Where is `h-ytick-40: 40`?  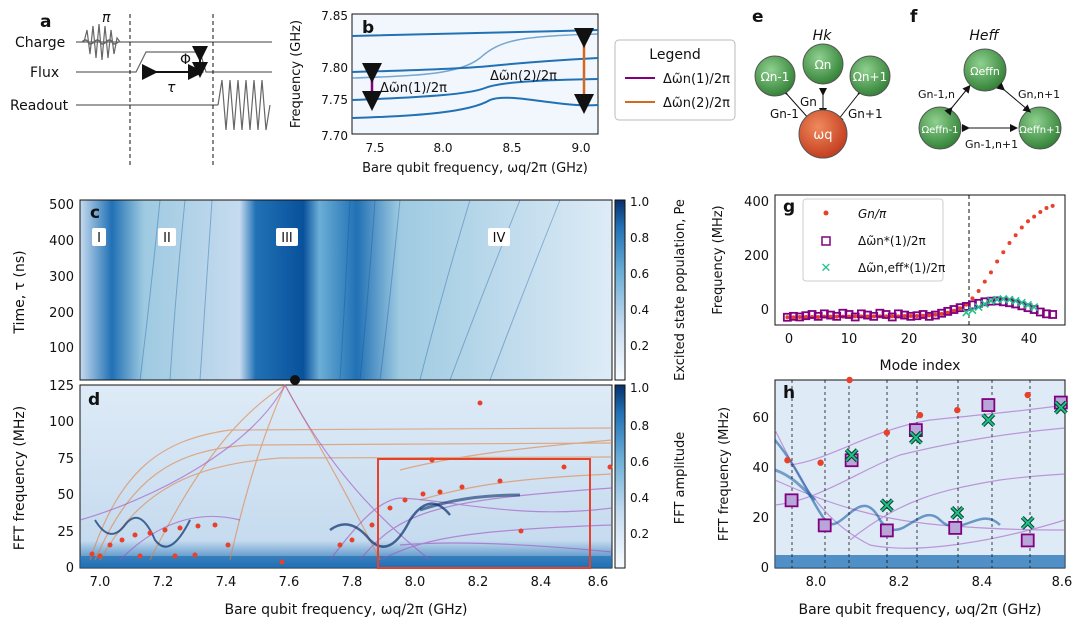 h-ytick-40: 40 is located at coordinates (760, 468).